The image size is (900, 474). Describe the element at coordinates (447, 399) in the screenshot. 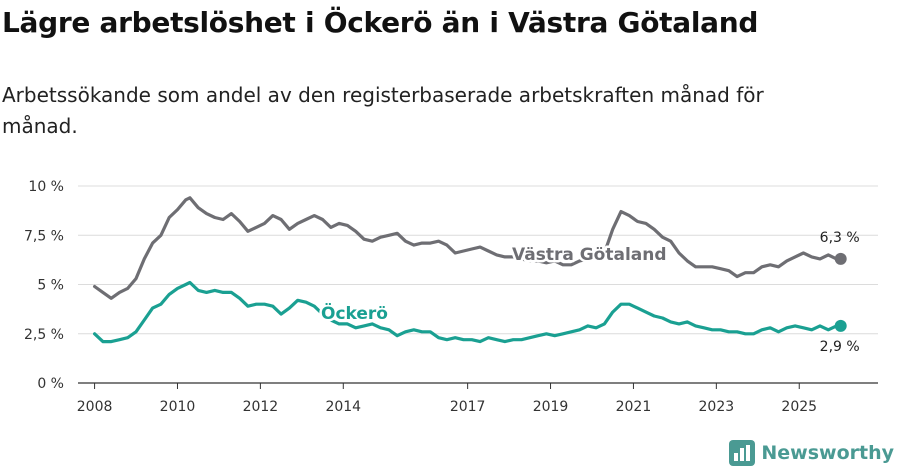

I see `x-axis-ticks: 2008 2010 2012 2014 2017 2019 2021 2023 2025` at that location.